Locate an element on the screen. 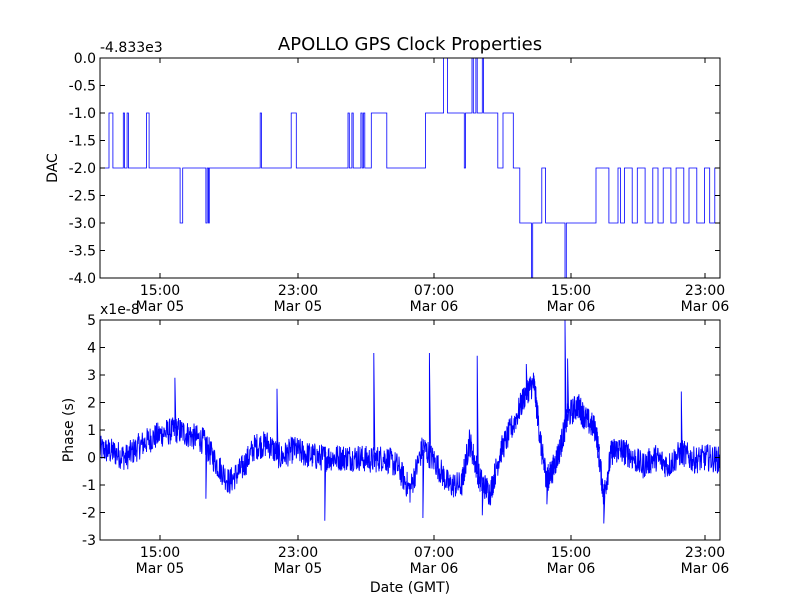 The height and width of the screenshot is (600, 800). y-tick-label: 2 is located at coordinates (91, 404).